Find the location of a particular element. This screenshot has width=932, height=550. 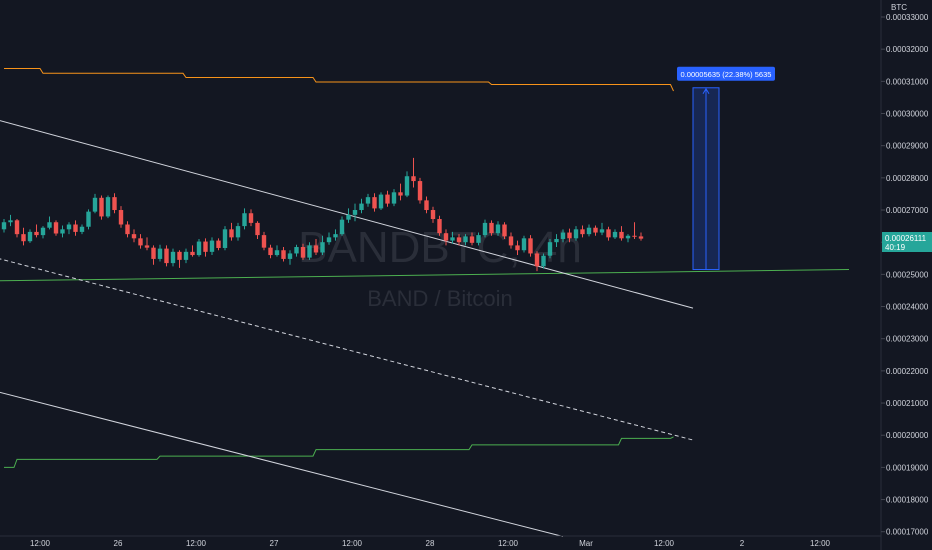

time-axis: 12:00 26 12:00 27 12:00 28 12:00 Mar 12:00 2 12:00 is located at coordinates (440, 541).